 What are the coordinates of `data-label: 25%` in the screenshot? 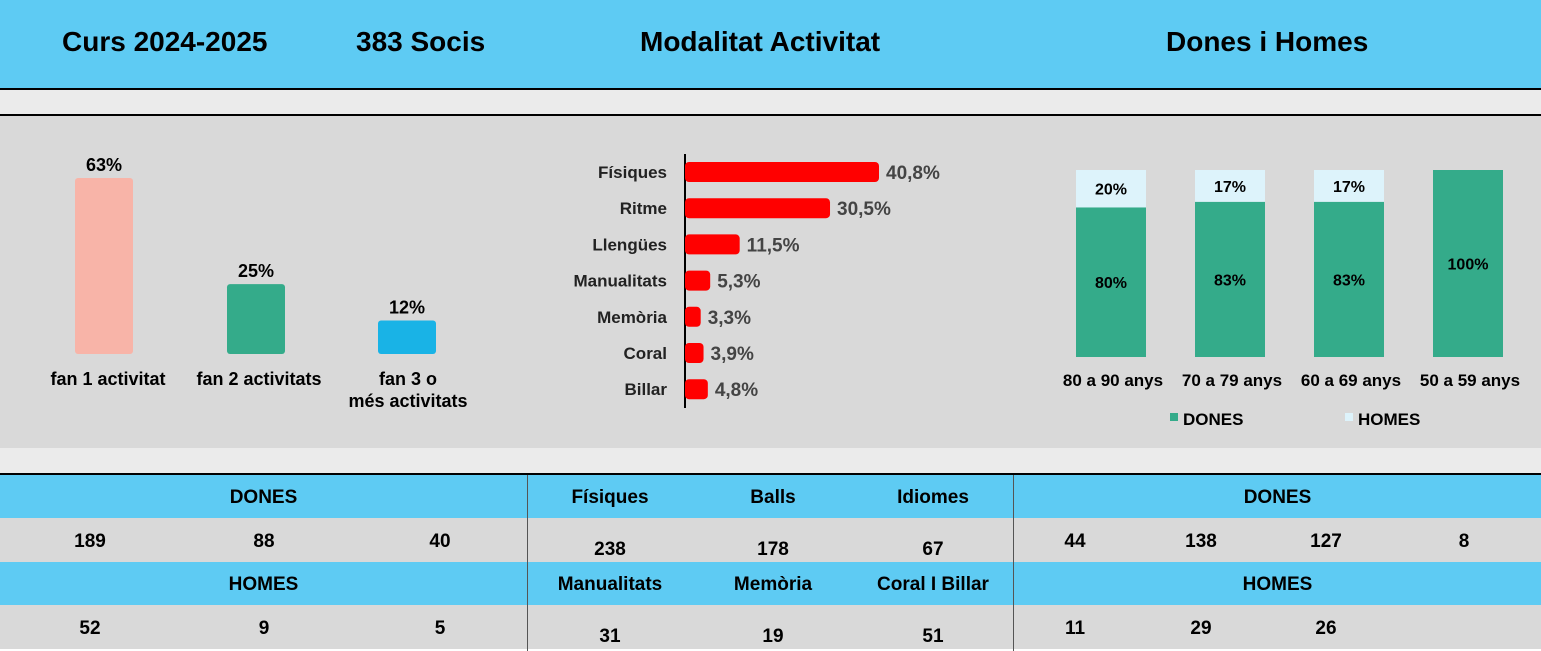 It's located at (256, 271).